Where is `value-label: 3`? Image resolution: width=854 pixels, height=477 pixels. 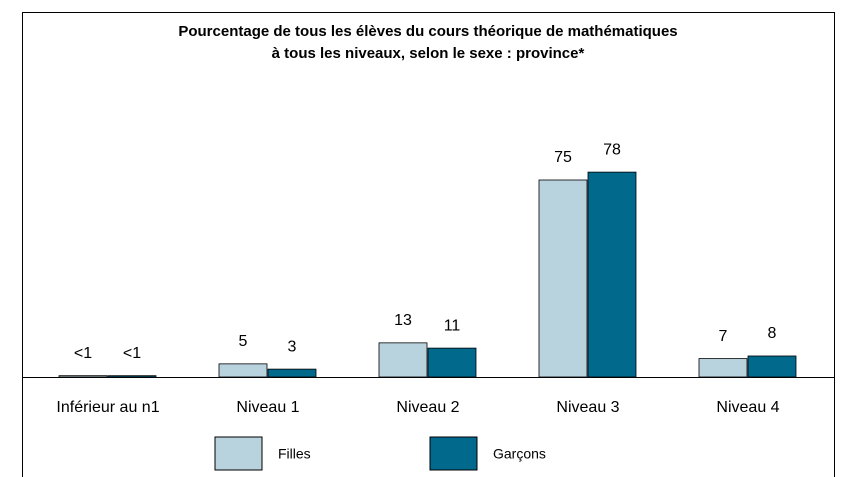
value-label: 3 is located at coordinates (292, 346).